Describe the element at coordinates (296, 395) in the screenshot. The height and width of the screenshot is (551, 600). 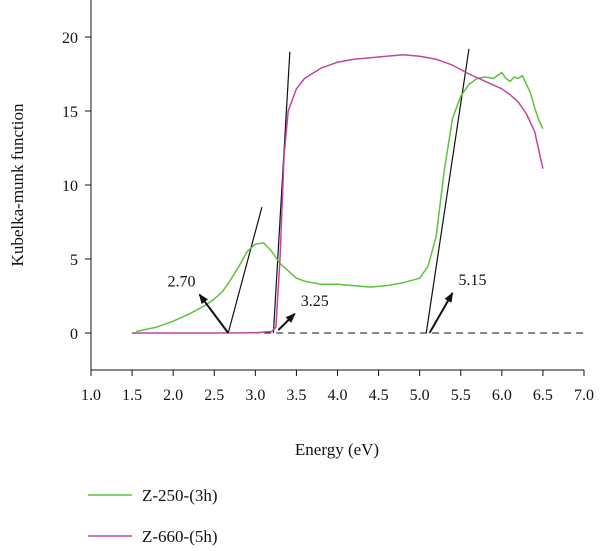
I see `x-tick-label: 3.5` at that location.